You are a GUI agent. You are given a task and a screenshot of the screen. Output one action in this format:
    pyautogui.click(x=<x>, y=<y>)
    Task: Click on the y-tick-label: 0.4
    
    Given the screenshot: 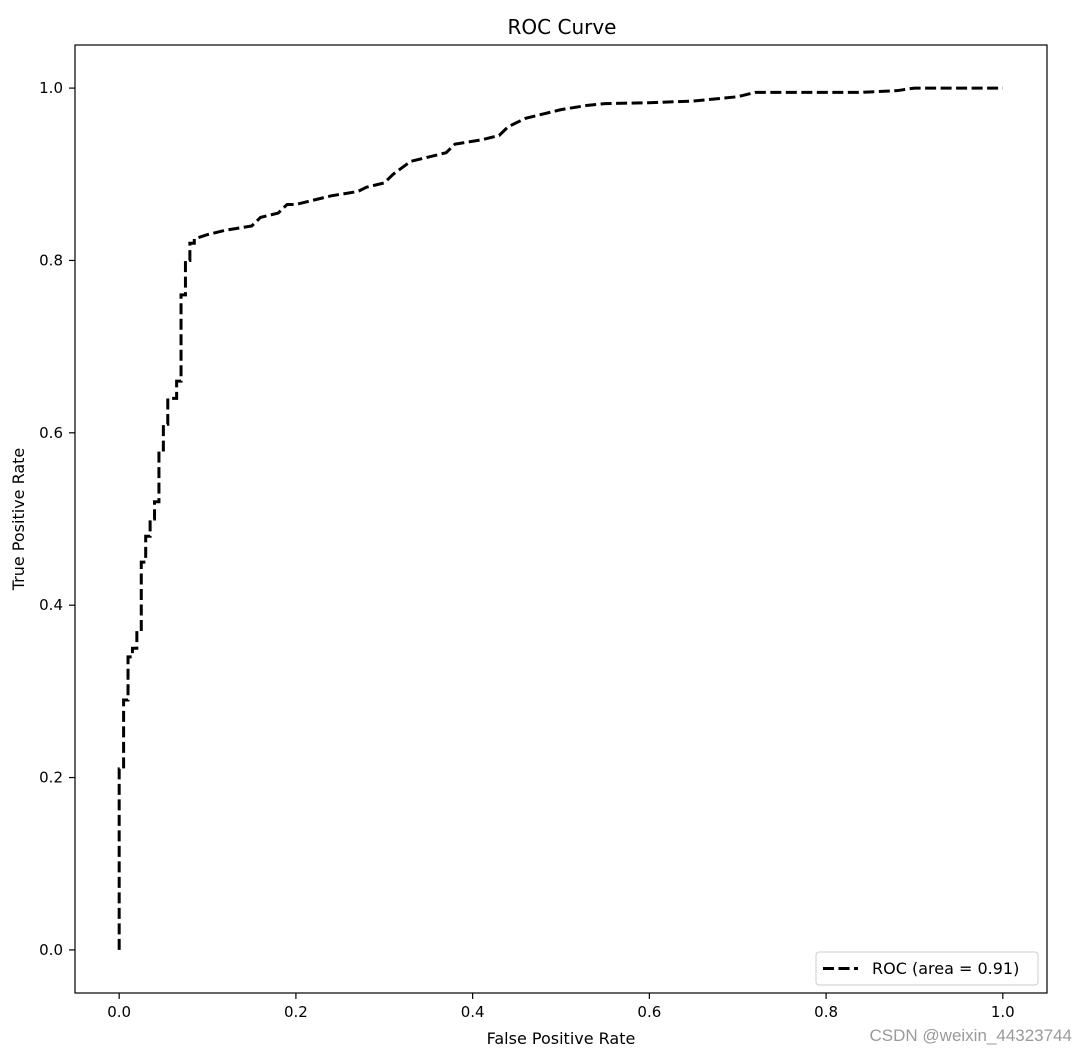 What is the action you would take?
    pyautogui.click(x=51, y=605)
    